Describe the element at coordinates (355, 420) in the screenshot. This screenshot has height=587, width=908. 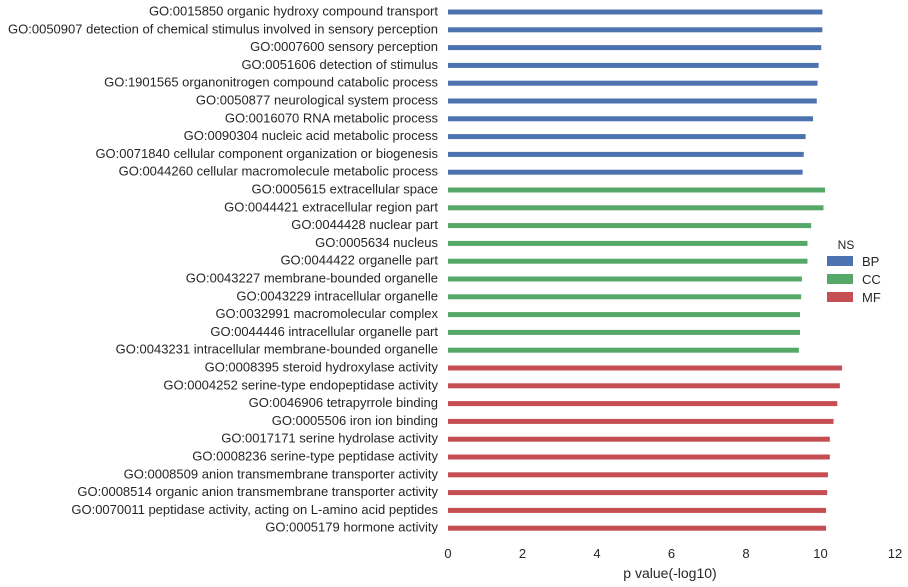
I see `category-label: GO:0005506 iron ion binding` at that location.